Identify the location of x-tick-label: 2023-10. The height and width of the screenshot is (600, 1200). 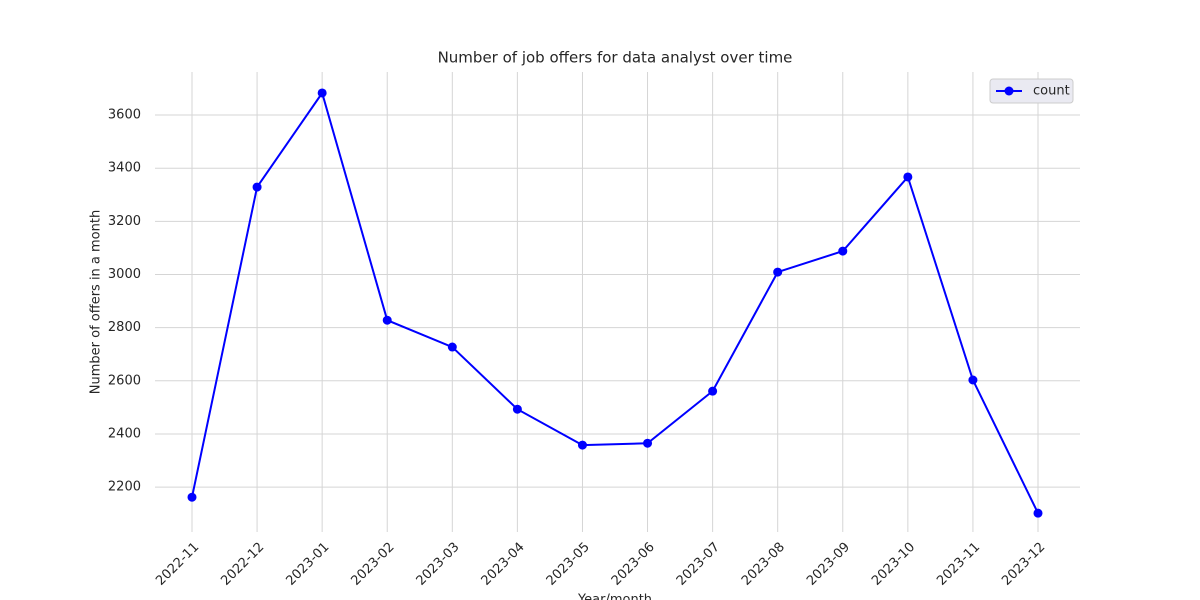
(893, 564).